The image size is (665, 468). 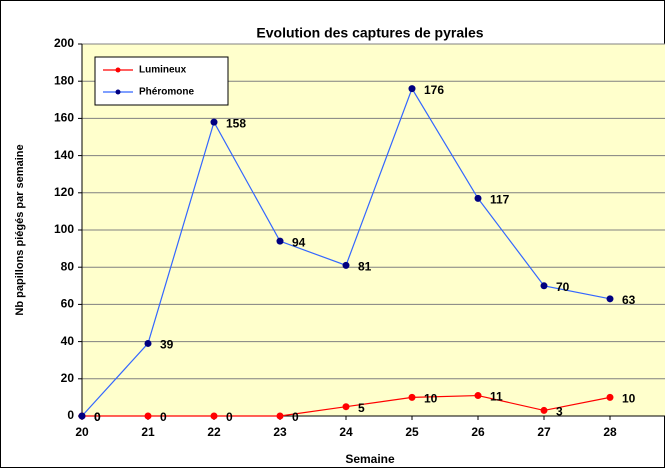 What do you see at coordinates (370, 459) in the screenshot?
I see `x-axis-title: Semaine` at bounding box center [370, 459].